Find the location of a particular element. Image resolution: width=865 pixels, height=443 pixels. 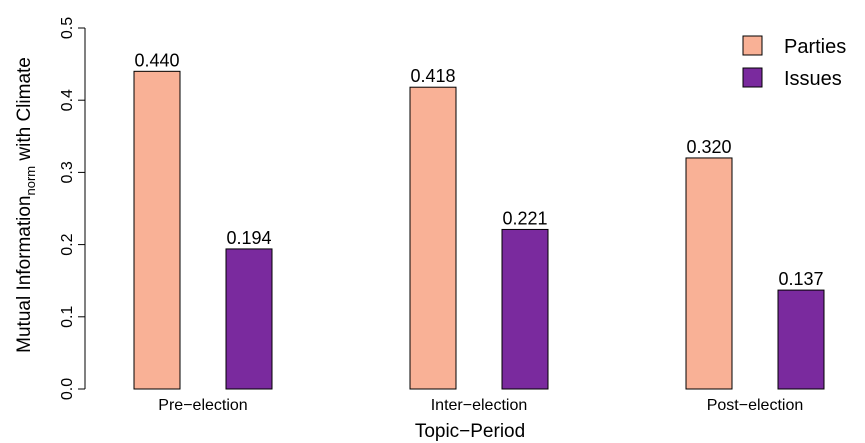

category-label: Pre−election is located at coordinates (202, 405).